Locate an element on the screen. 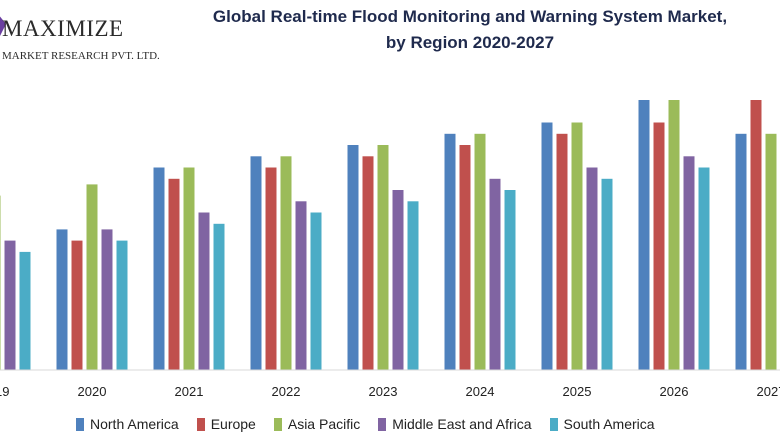 This screenshot has width=780, height=440. legend-label: Asia Pacific is located at coordinates (324, 424).